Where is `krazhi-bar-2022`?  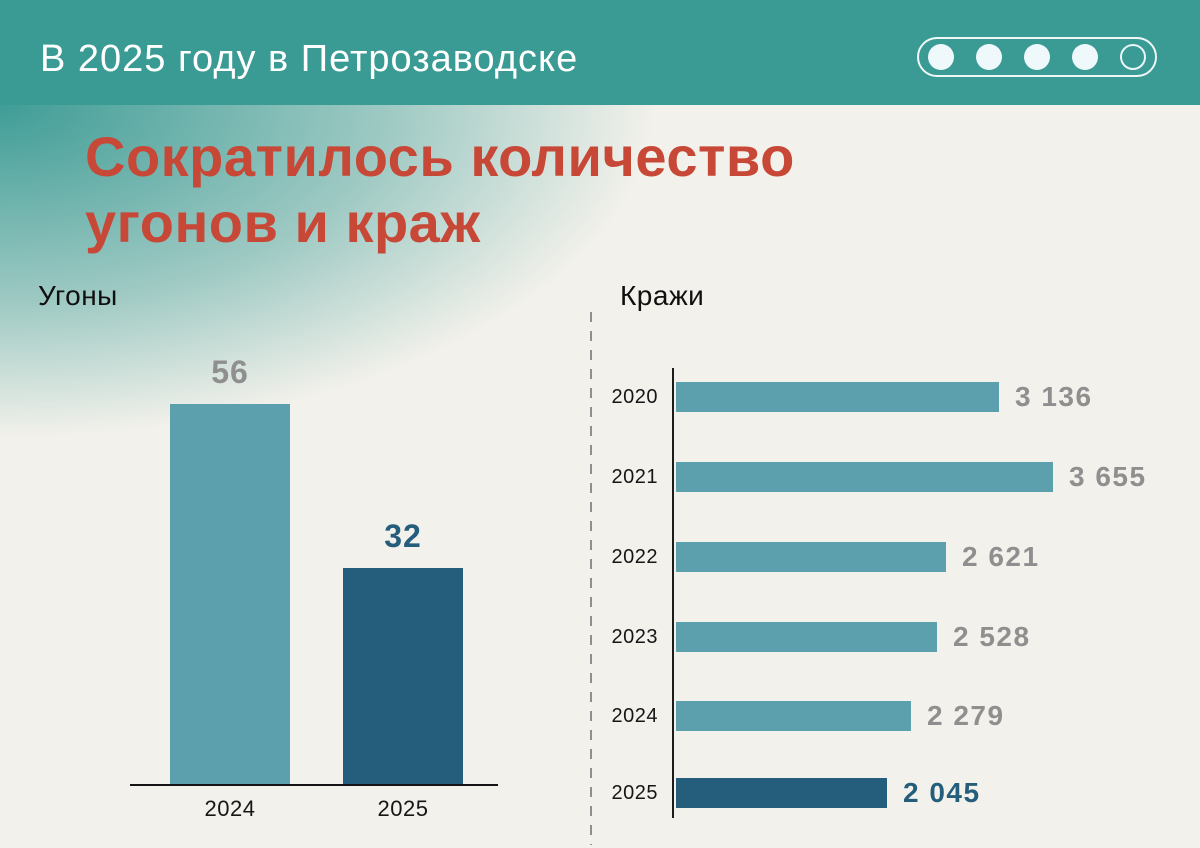 krazhi-bar-2022 is located at coordinates (811, 557).